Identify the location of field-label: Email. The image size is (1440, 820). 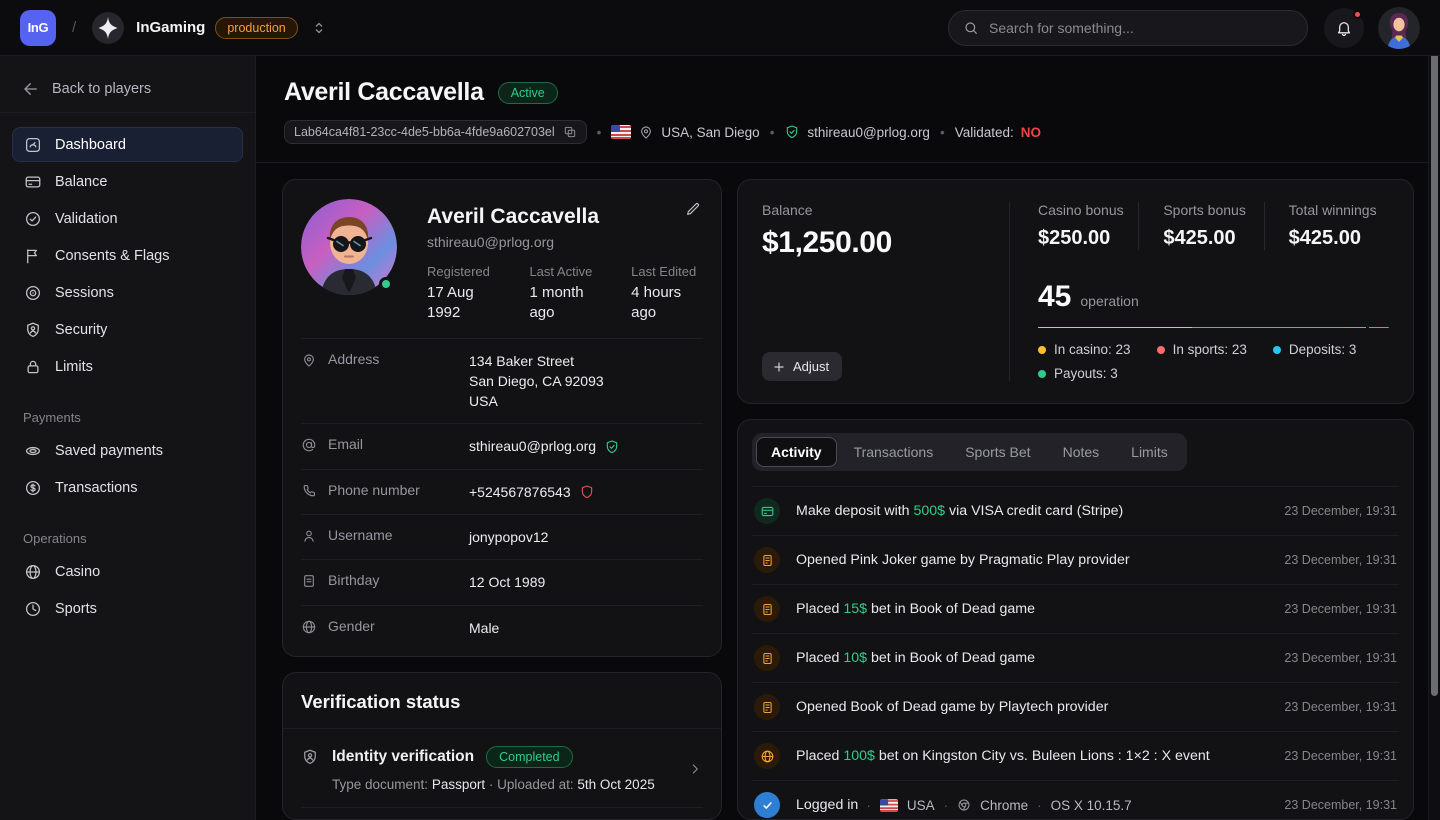
(346, 444).